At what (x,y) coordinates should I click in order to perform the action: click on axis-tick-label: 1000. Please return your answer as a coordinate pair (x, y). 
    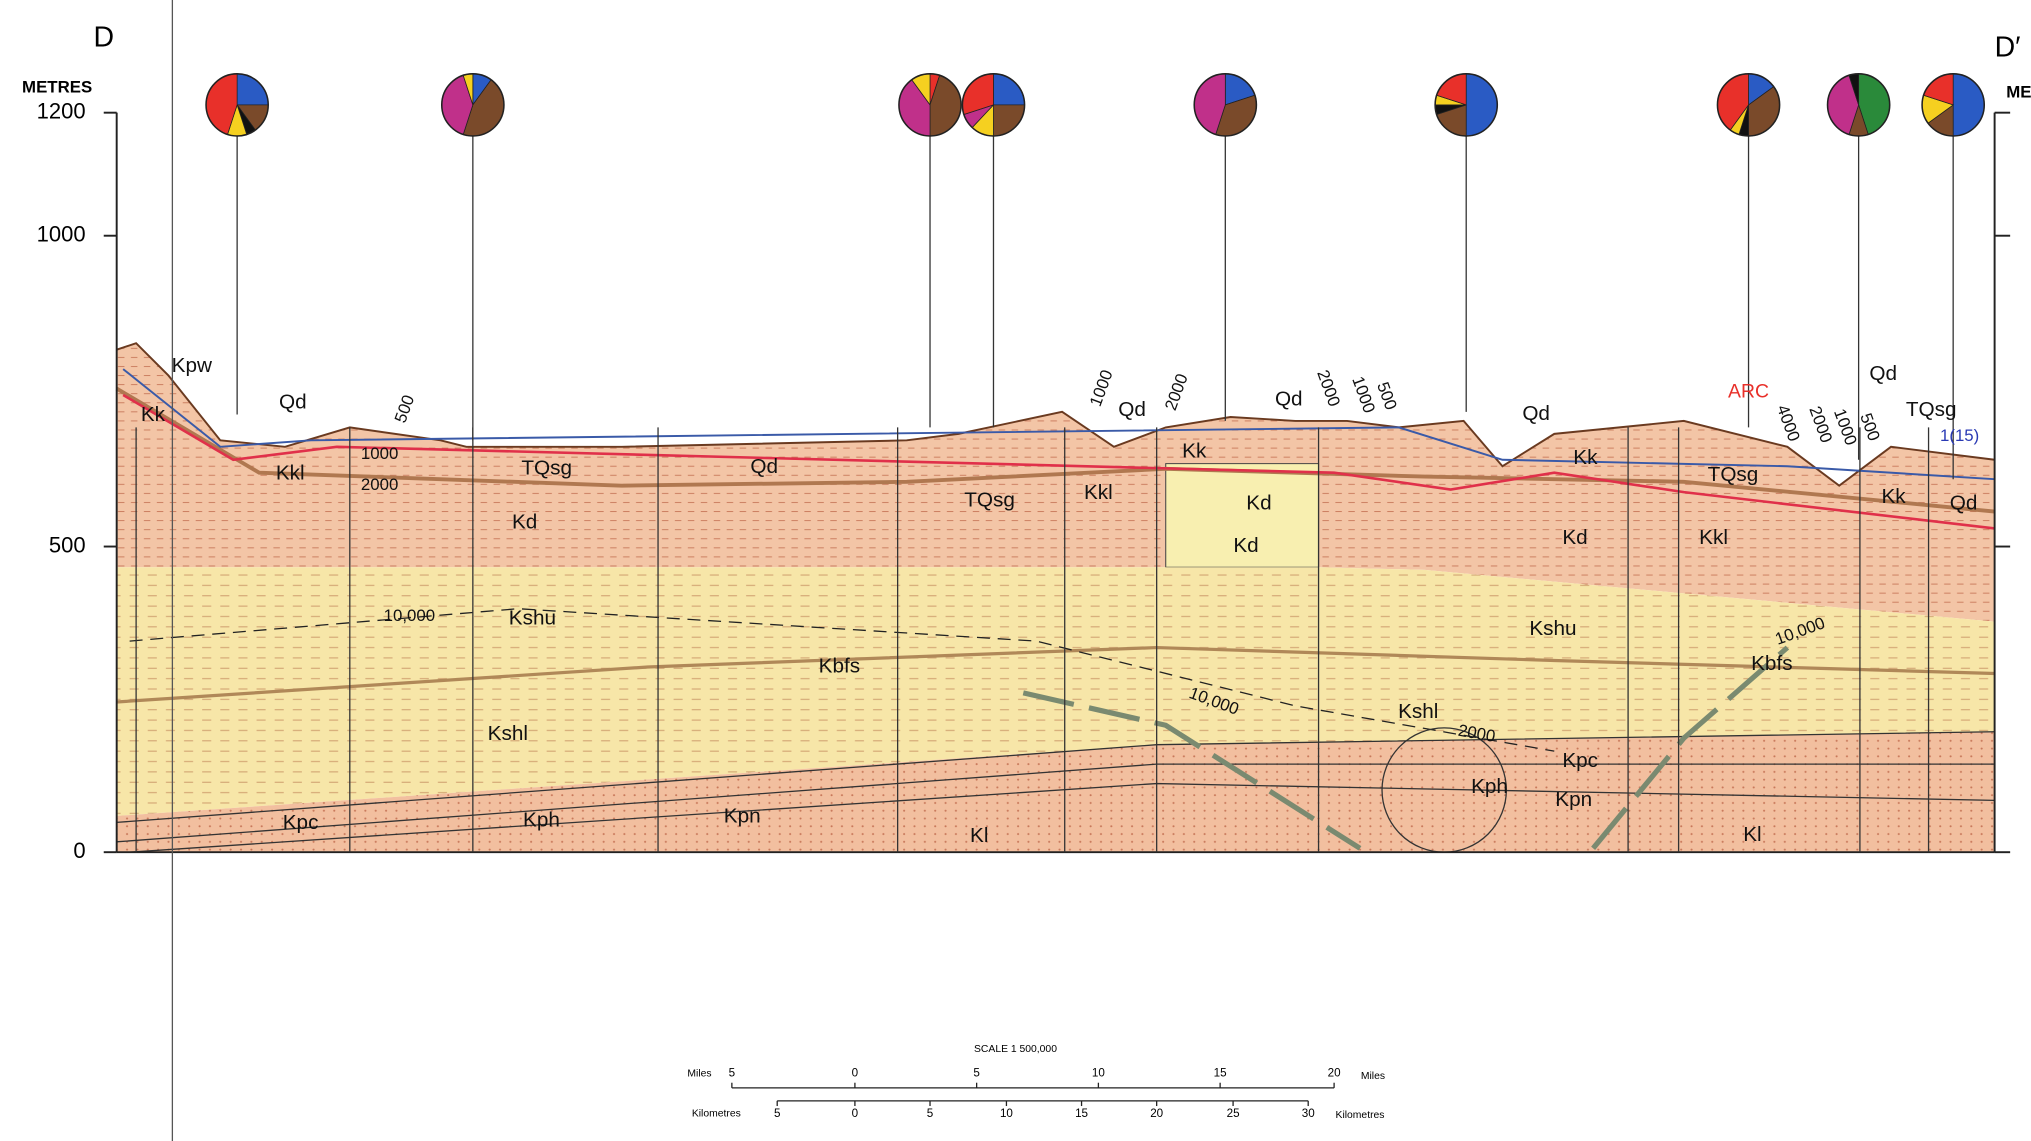
    Looking at the image, I should click on (61, 234).